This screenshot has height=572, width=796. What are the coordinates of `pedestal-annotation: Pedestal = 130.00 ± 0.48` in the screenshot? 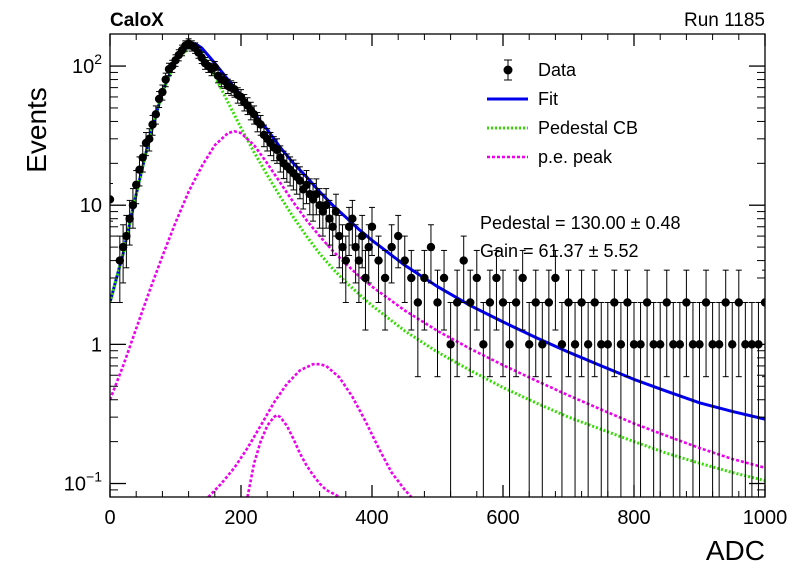 It's located at (580, 223).